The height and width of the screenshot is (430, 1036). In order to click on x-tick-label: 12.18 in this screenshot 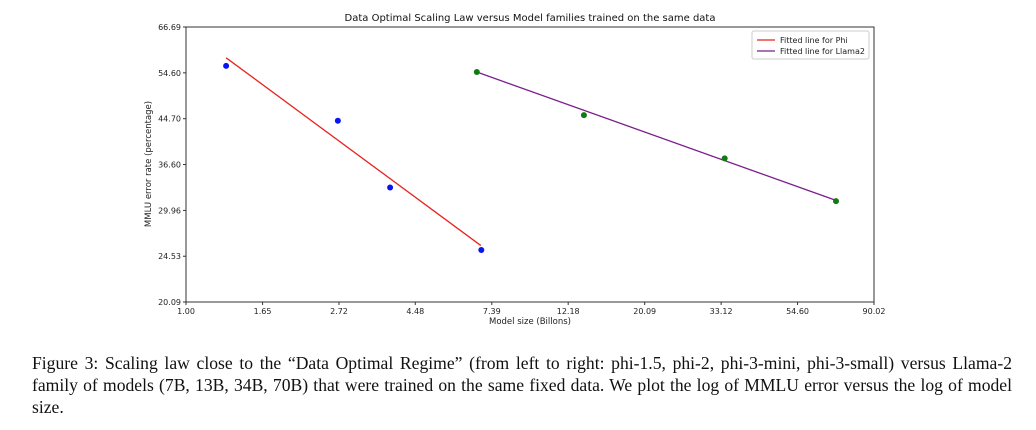, I will do `click(568, 311)`.